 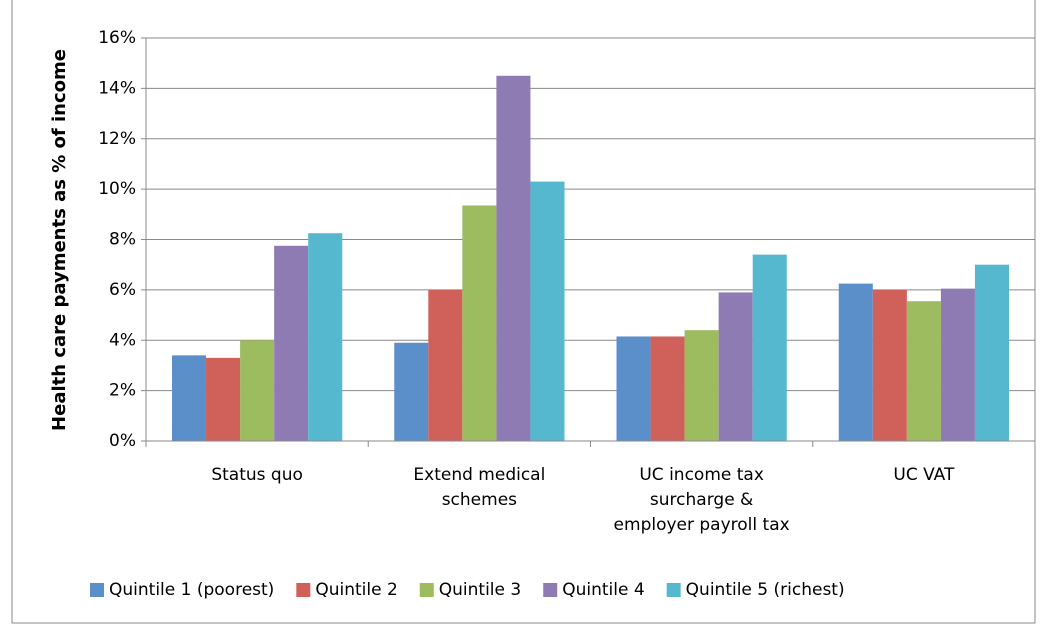 I want to click on x-tick-label: Status quo, so click(x=257, y=475).